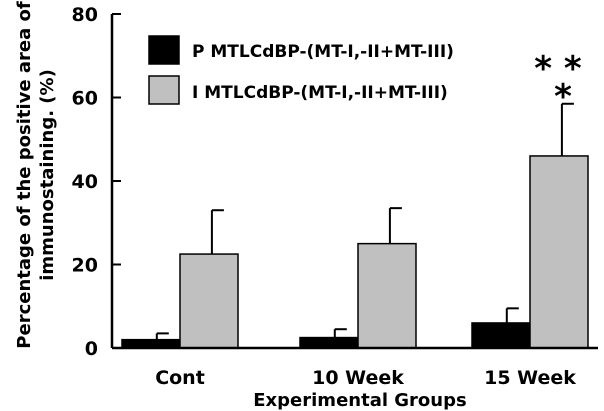 This screenshot has height=411, width=604. I want to click on category-label: 10 Week, so click(358, 378).